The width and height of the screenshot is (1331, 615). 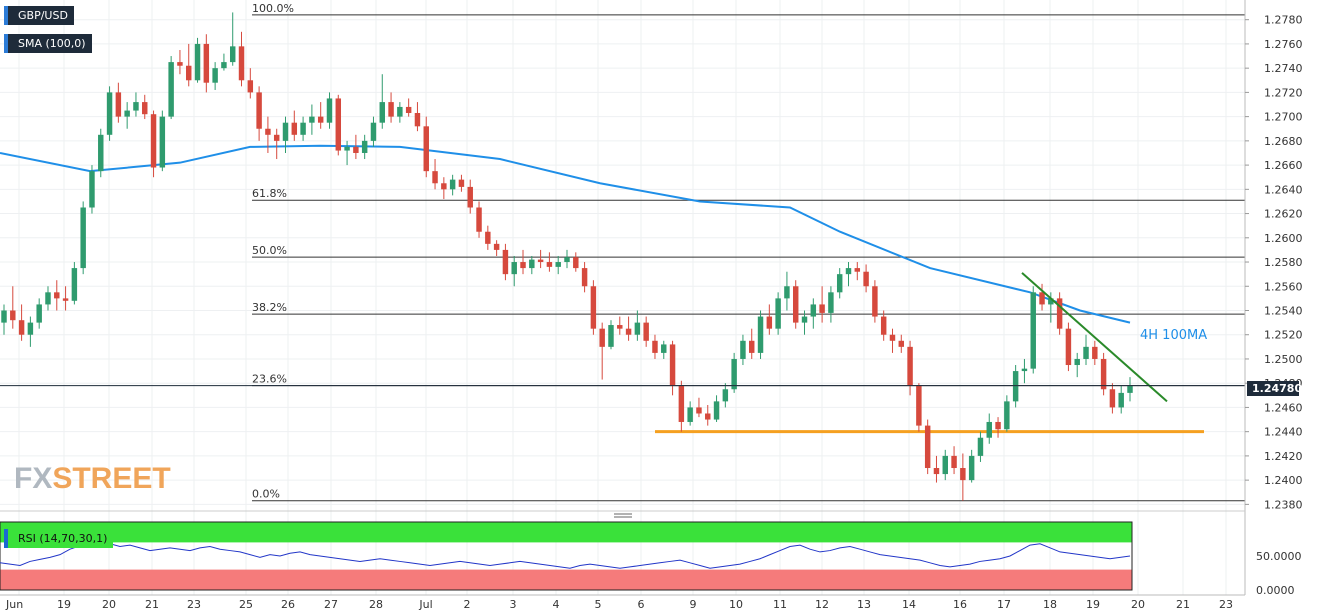 I want to click on fib-label: 0.0%, so click(x=266, y=494).